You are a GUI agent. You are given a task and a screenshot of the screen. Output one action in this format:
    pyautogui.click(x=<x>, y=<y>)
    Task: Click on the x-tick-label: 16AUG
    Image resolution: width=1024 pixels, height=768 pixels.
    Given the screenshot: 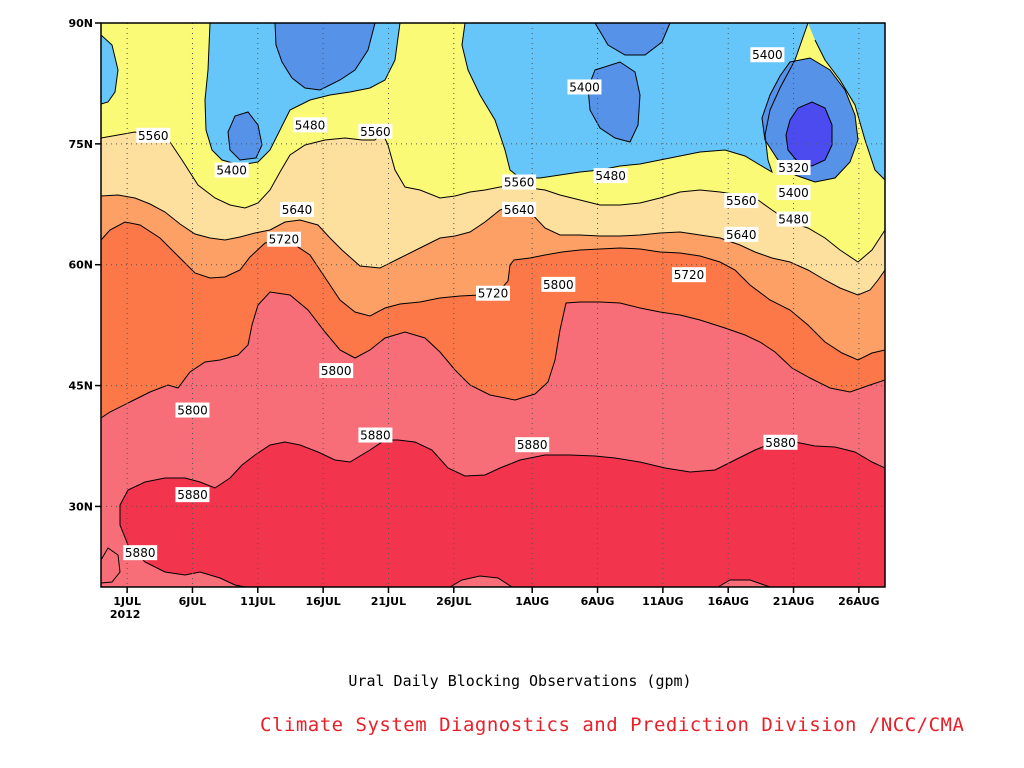 What is the action you would take?
    pyautogui.click(x=727, y=601)
    